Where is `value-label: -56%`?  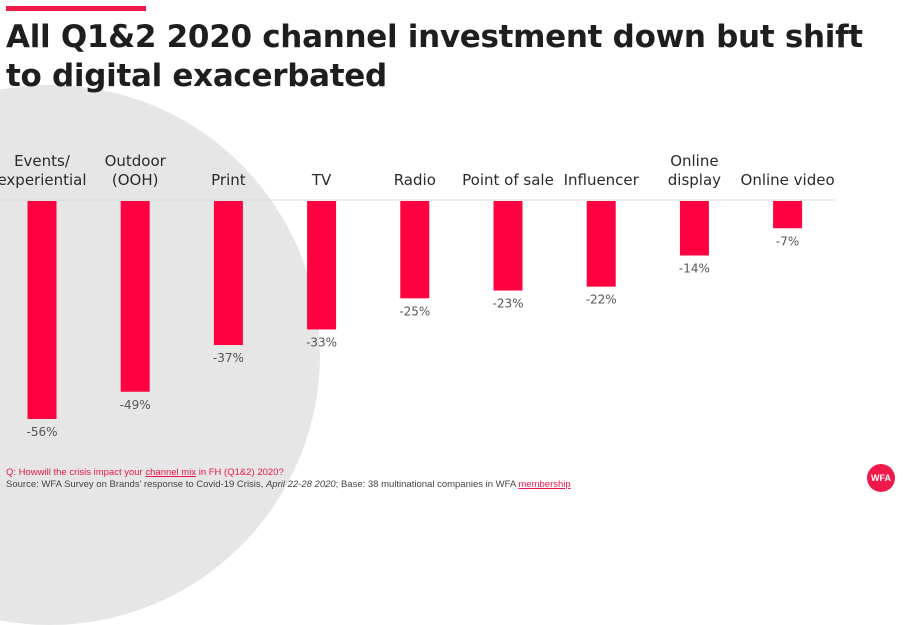
value-label: -56% is located at coordinates (41, 432).